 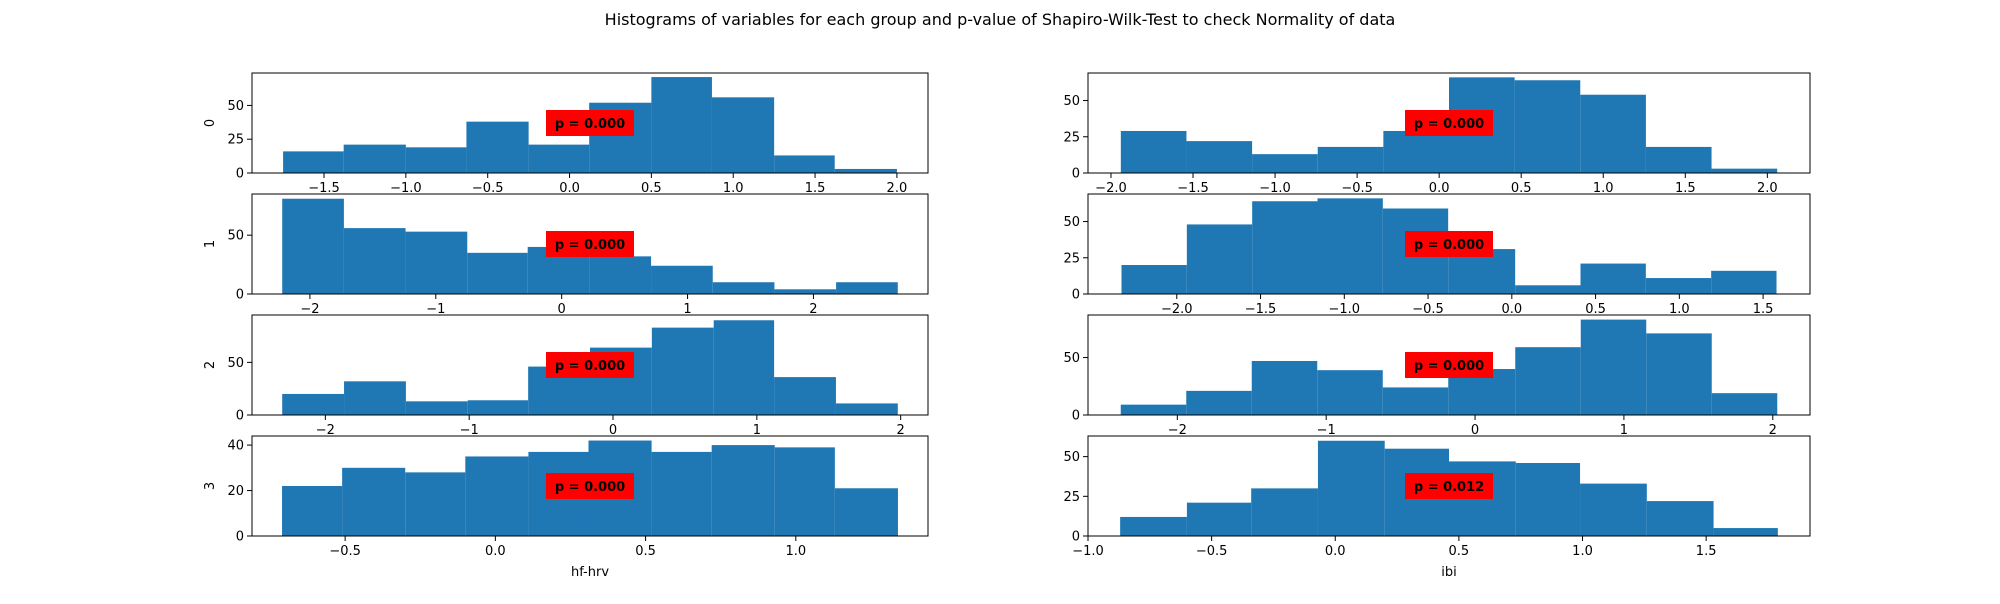 I want to click on x-tick-label: 1.5, so click(x=1706, y=551).